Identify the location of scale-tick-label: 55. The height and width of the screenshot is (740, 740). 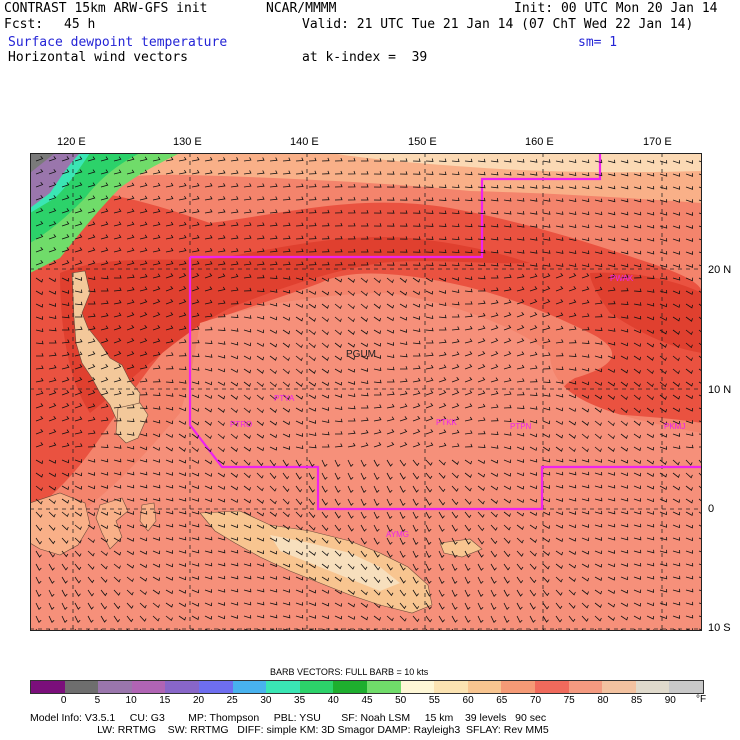
(434, 700).